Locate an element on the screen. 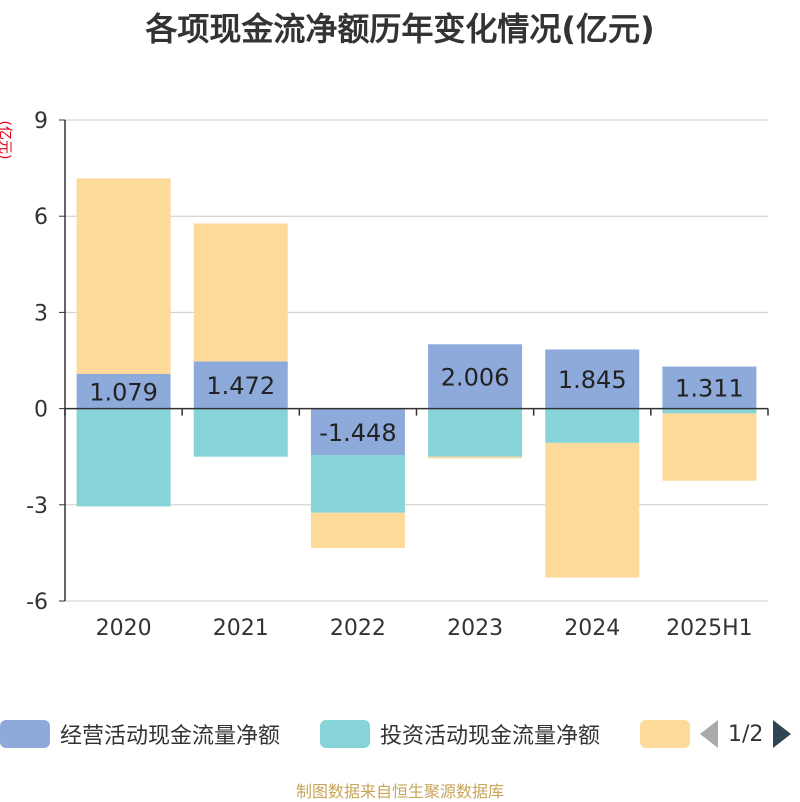 This screenshot has height=802, width=800. data-label: -1.448 is located at coordinates (357, 433).